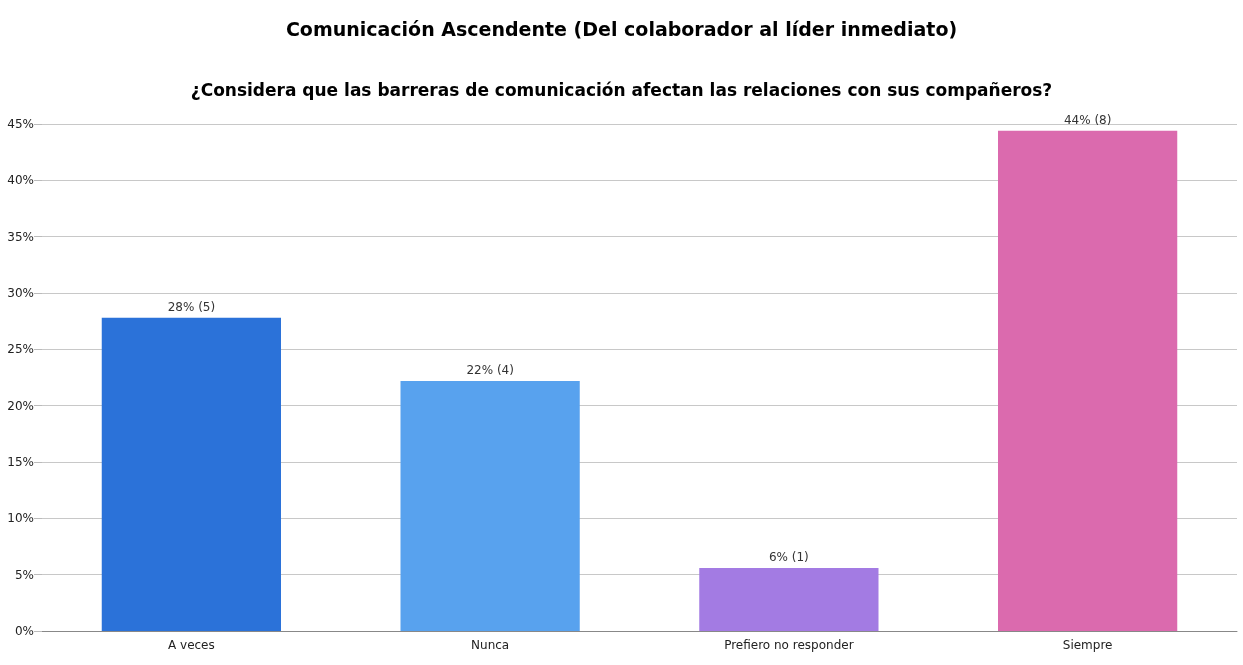 This screenshot has height=665, width=1243. What do you see at coordinates (191, 645) in the screenshot?
I see `x-tick-label: A veces` at bounding box center [191, 645].